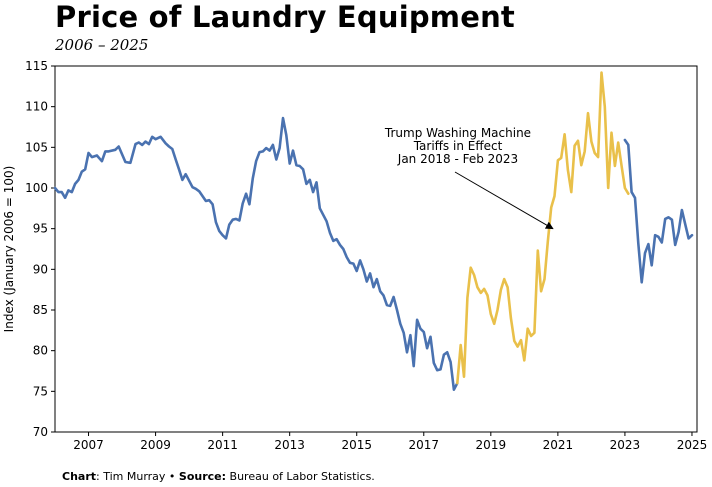  I want to click on y-tick-label: 100, so click(36, 188).